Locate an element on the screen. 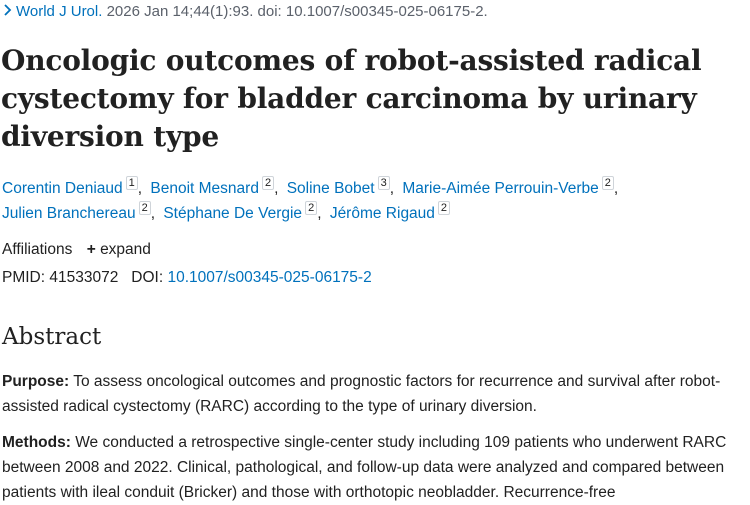 The width and height of the screenshot is (750, 505). plus-icon: + is located at coordinates (91, 249).